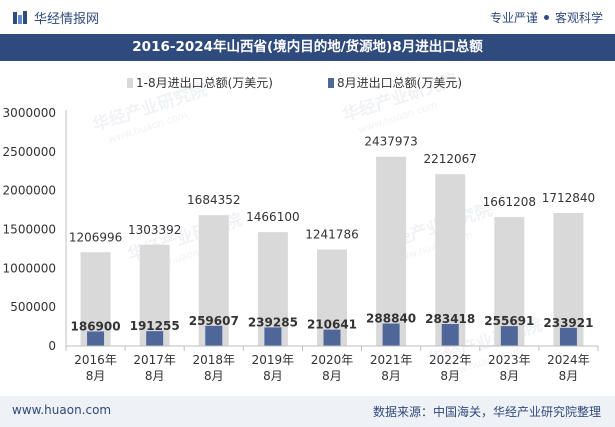  Describe the element at coordinates (294, 83) in the screenshot. I see `legend: 1-8月进出口总额(万美元) 8月进出口总额(万美元)` at that location.